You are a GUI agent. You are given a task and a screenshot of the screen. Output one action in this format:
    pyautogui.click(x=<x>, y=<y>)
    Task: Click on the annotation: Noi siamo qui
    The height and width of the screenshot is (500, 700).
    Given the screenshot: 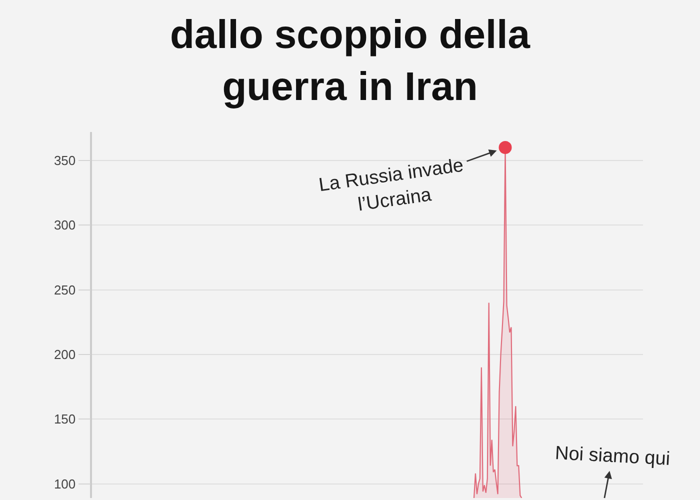 What is the action you would take?
    pyautogui.click(x=612, y=456)
    